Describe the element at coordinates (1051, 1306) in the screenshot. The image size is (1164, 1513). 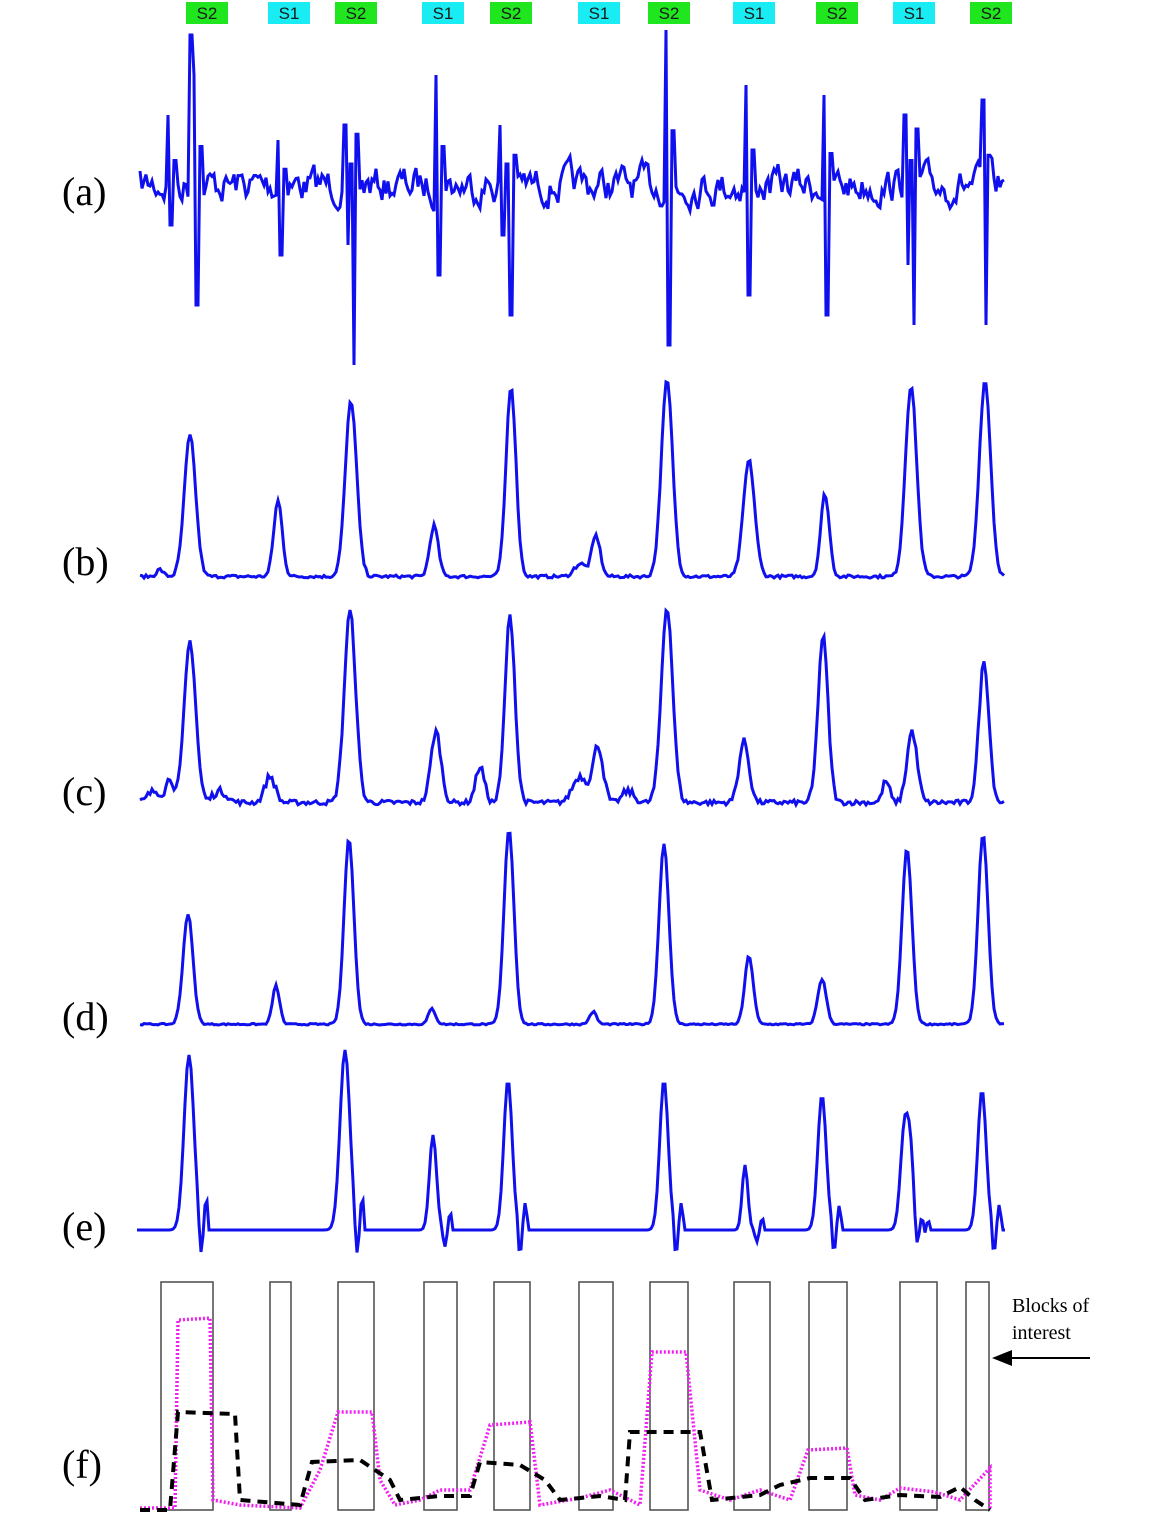
I see `annotation-line-1: Blocks of` at that location.